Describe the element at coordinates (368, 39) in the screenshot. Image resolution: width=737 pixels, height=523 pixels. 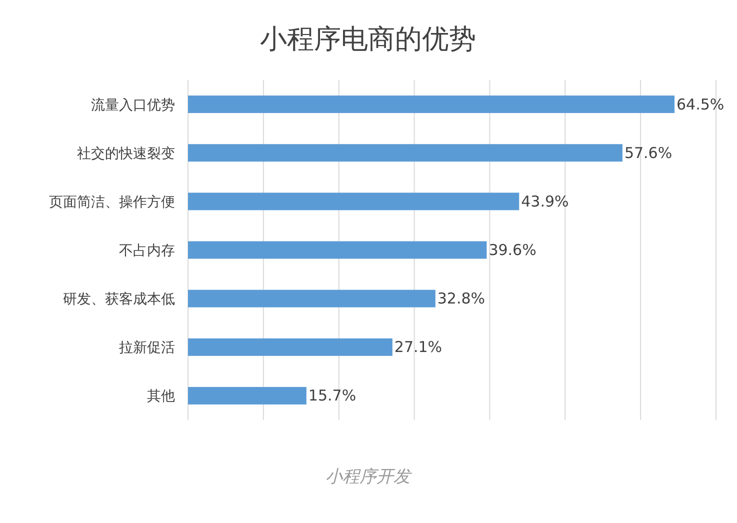
I see `chart-title: 小程序电商的优势` at that location.